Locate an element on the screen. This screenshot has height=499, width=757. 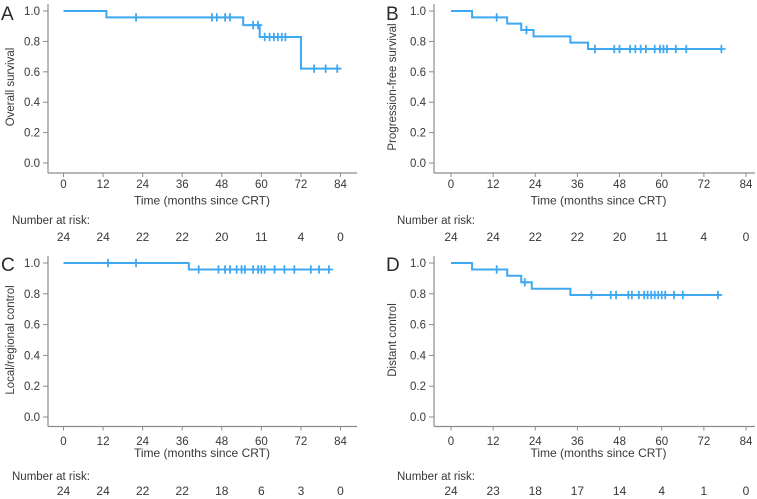
panel-letter: D is located at coordinates (393, 265).